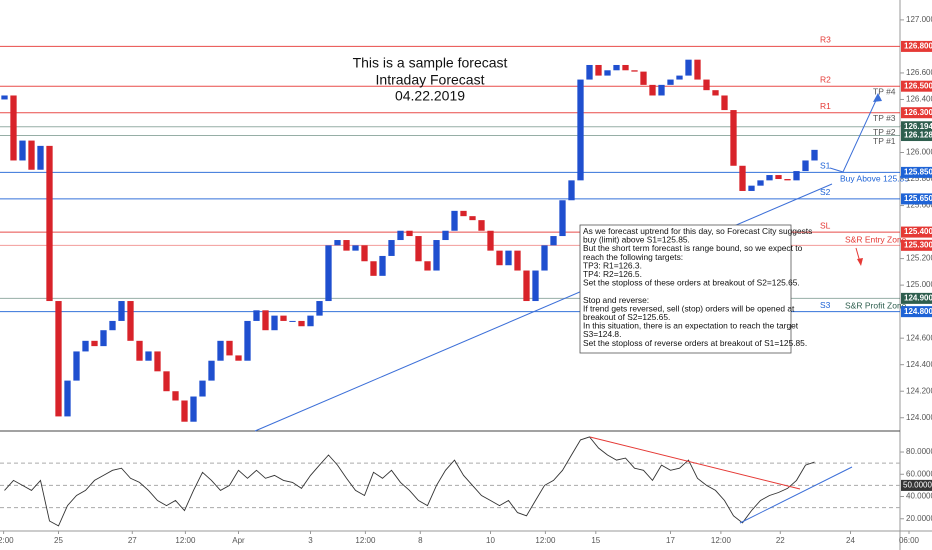 This screenshot has width=932, height=550. What do you see at coordinates (825, 225) in the screenshot?
I see `level-label: SL` at bounding box center [825, 225].